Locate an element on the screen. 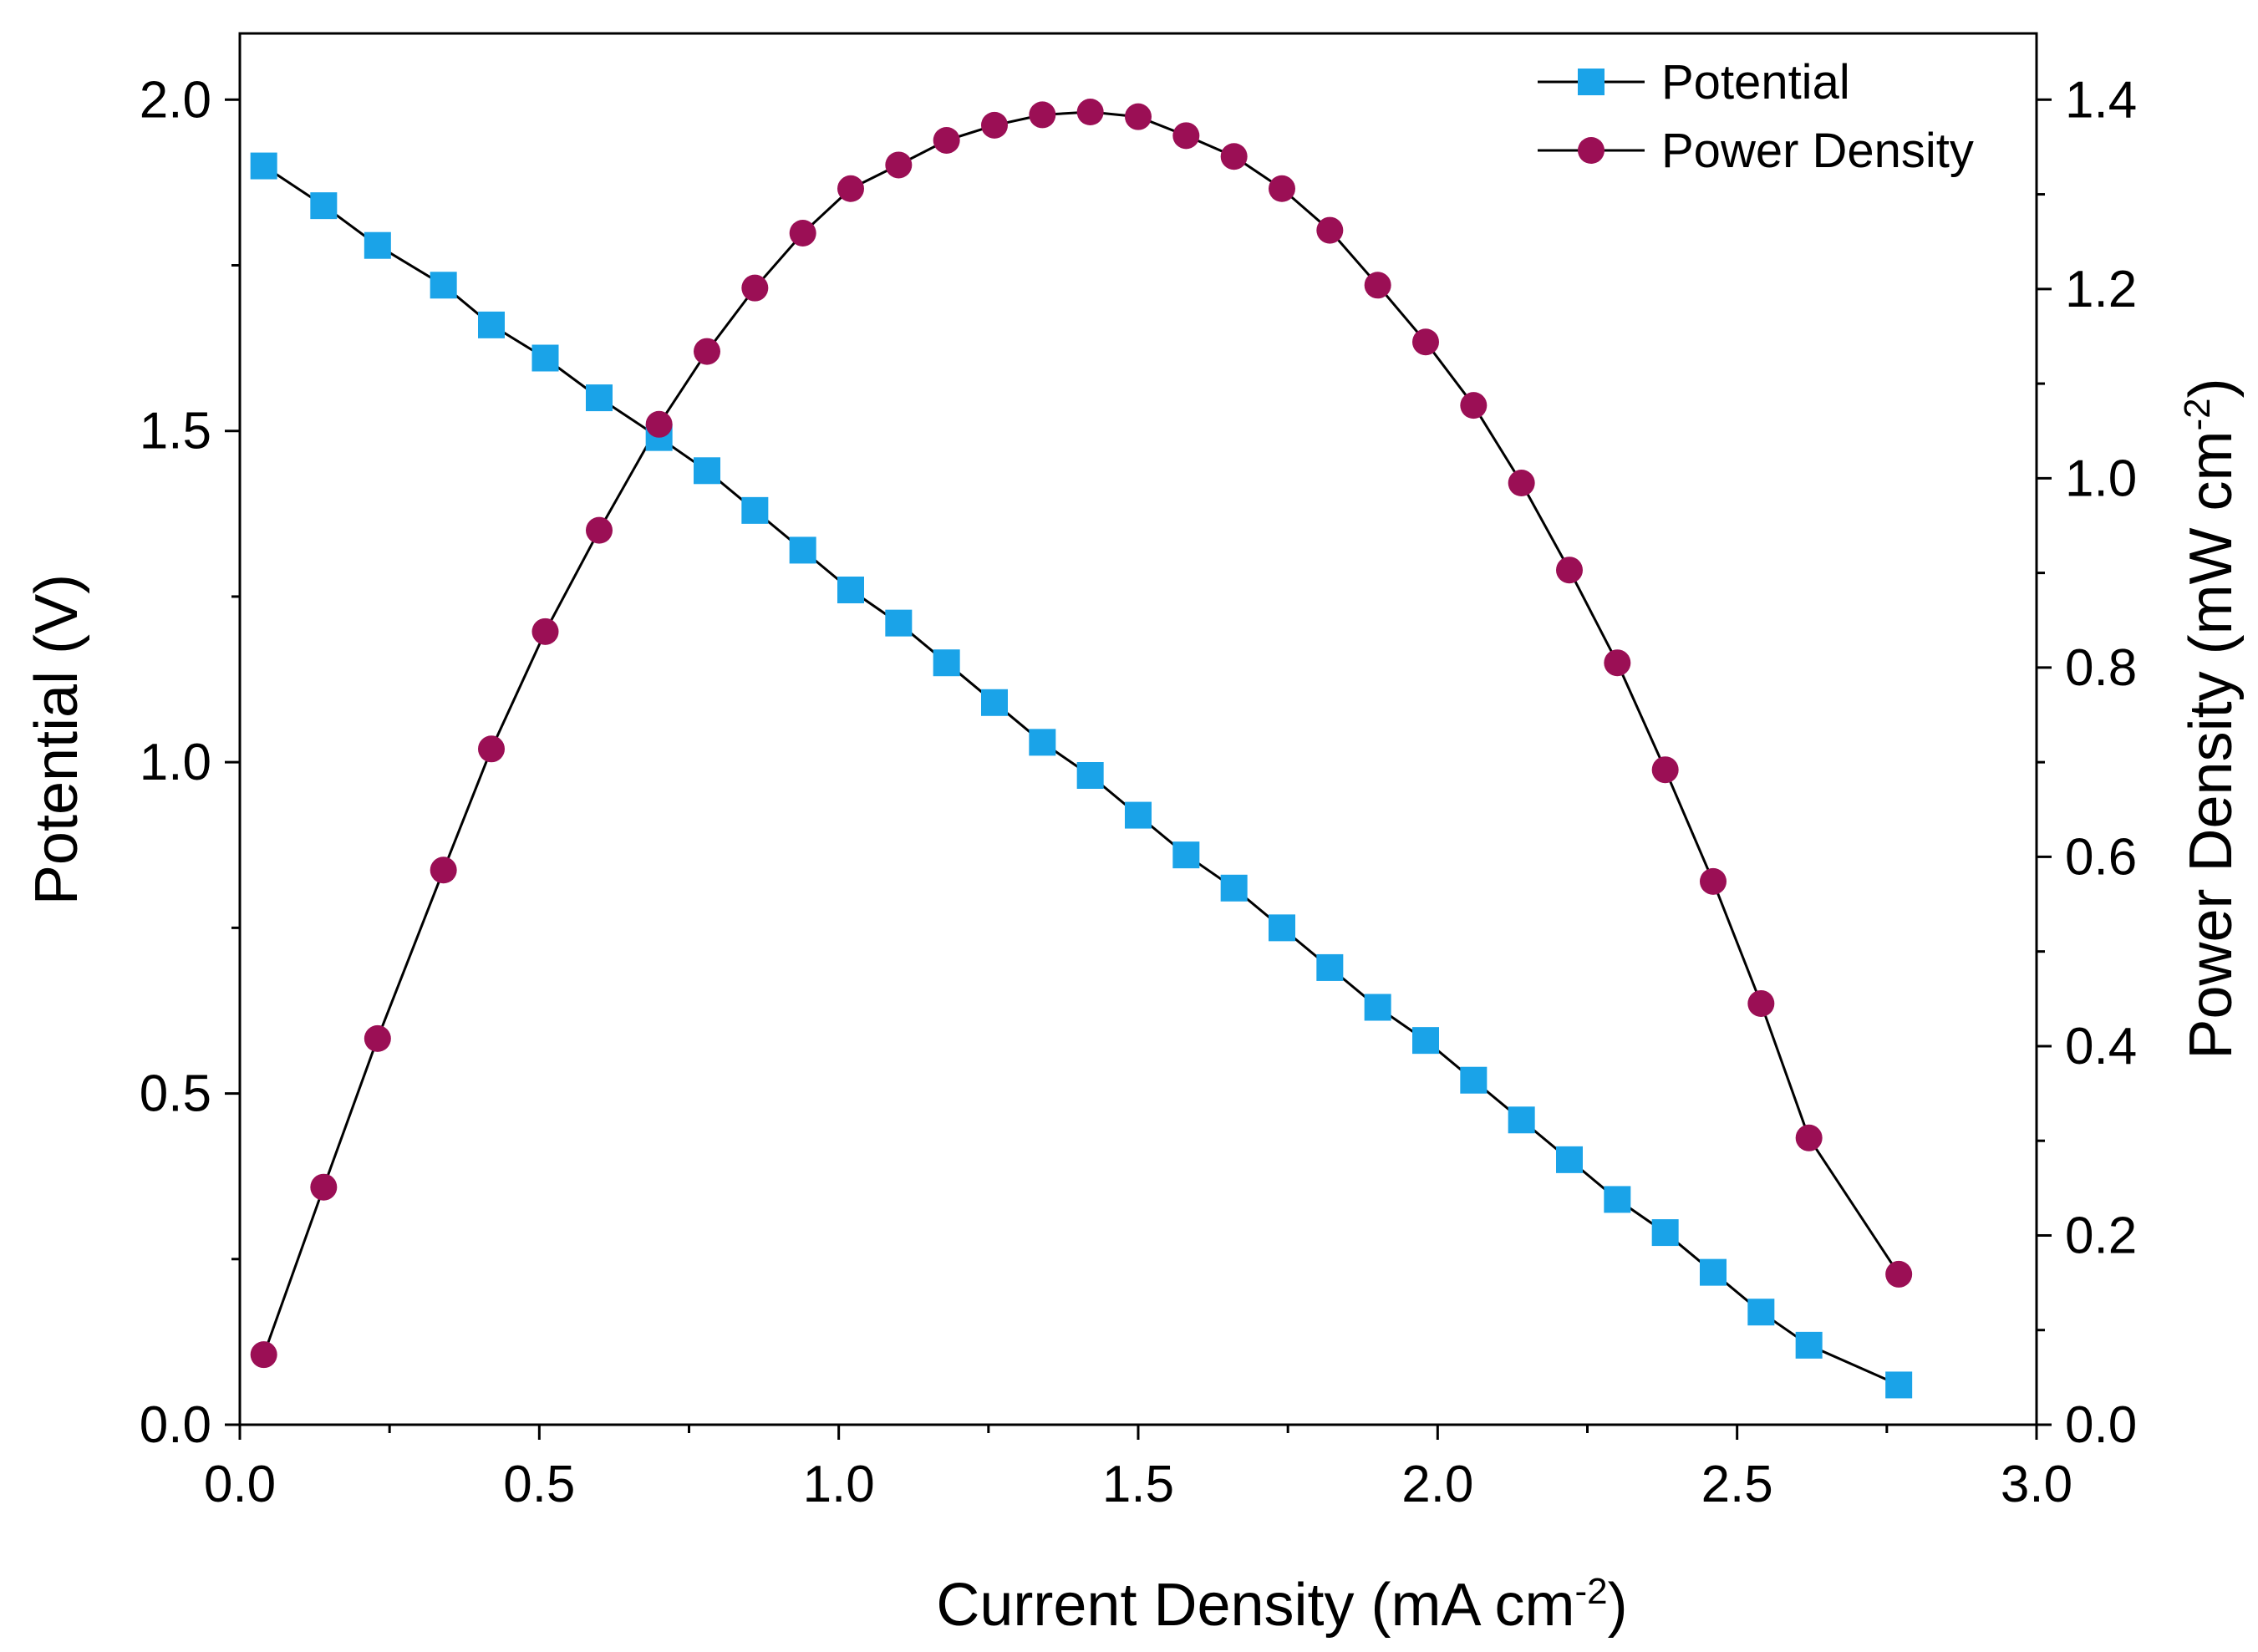  y-right-tick-label: 1.4 is located at coordinates (2101, 100).